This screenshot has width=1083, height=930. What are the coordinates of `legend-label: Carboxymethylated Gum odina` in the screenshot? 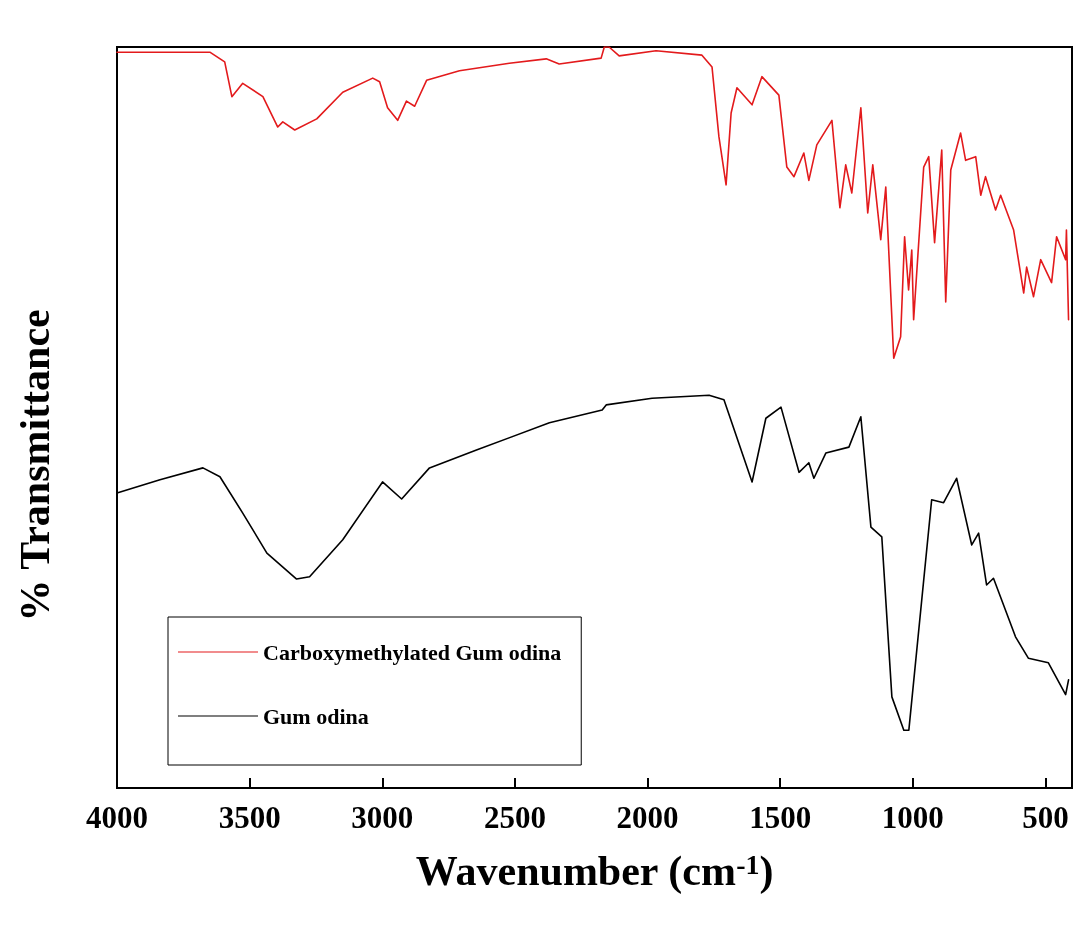 It's located at (412, 652).